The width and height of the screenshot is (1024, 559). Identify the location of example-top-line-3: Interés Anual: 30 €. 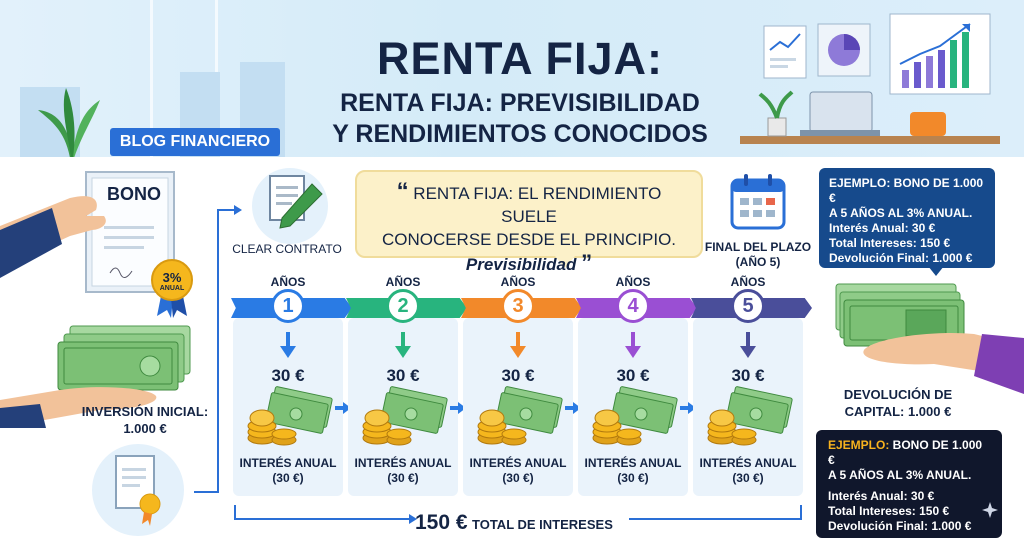
(882, 228).